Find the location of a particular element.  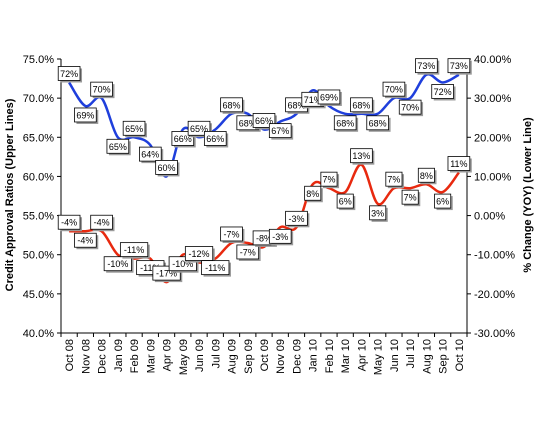

right-tick-label: -10.00% is located at coordinates (494, 256).